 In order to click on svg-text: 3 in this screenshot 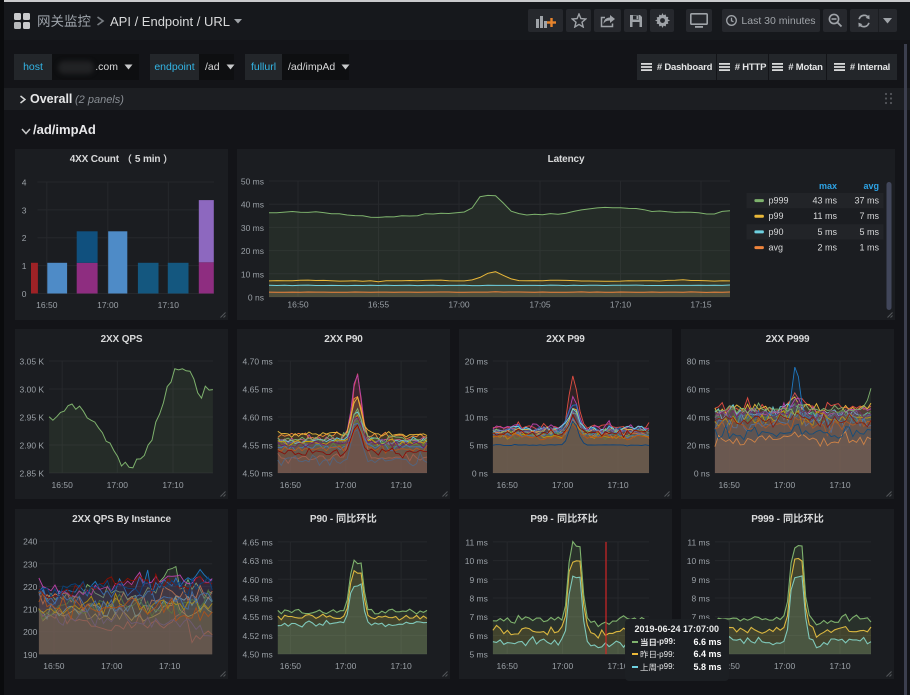, I will do `click(24, 210)`.